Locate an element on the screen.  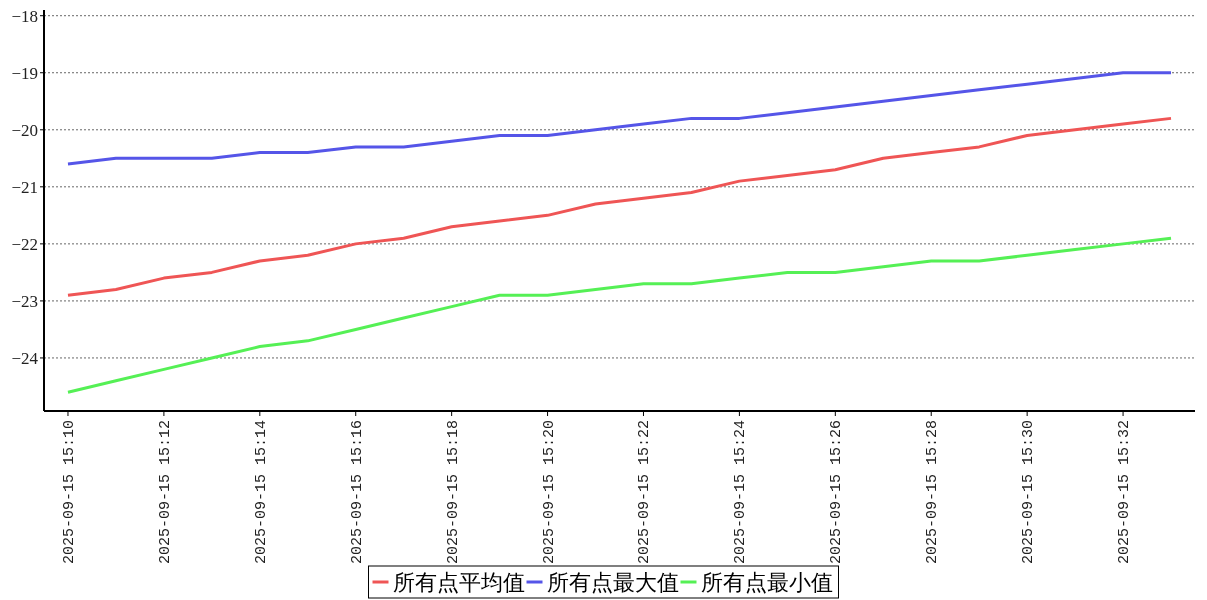
x-tick-label: 2025-09-15 15:16 is located at coordinates (357, 492).